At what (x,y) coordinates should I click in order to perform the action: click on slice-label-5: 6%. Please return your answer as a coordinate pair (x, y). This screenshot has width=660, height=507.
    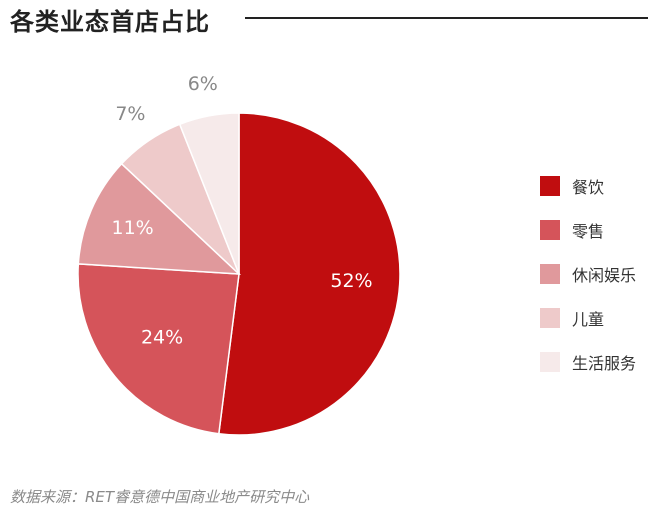
    Looking at the image, I should click on (203, 84).